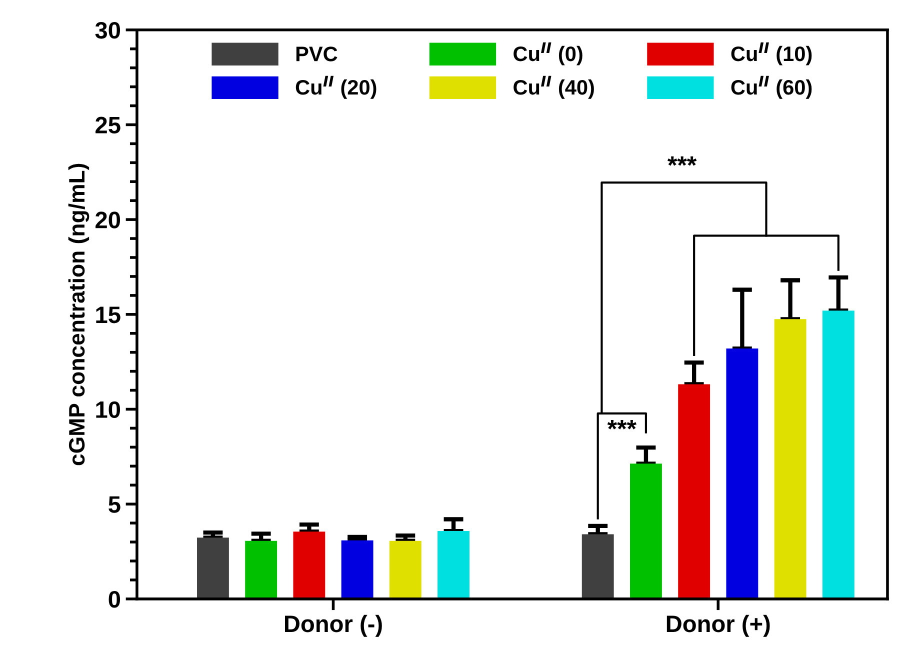  I want to click on y-tick-label: 10, so click(108, 409).